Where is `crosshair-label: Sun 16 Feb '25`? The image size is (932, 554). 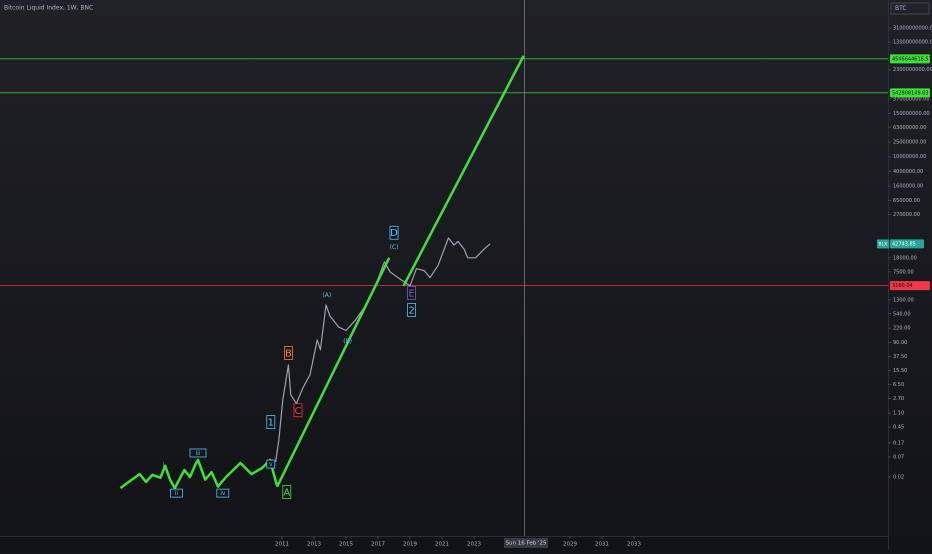 crosshair-label: Sun 16 Feb '25 is located at coordinates (526, 544).